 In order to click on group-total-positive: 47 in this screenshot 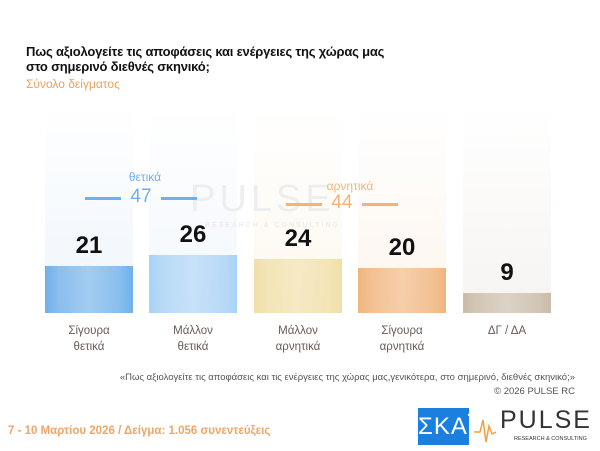, I will do `click(141, 196)`.